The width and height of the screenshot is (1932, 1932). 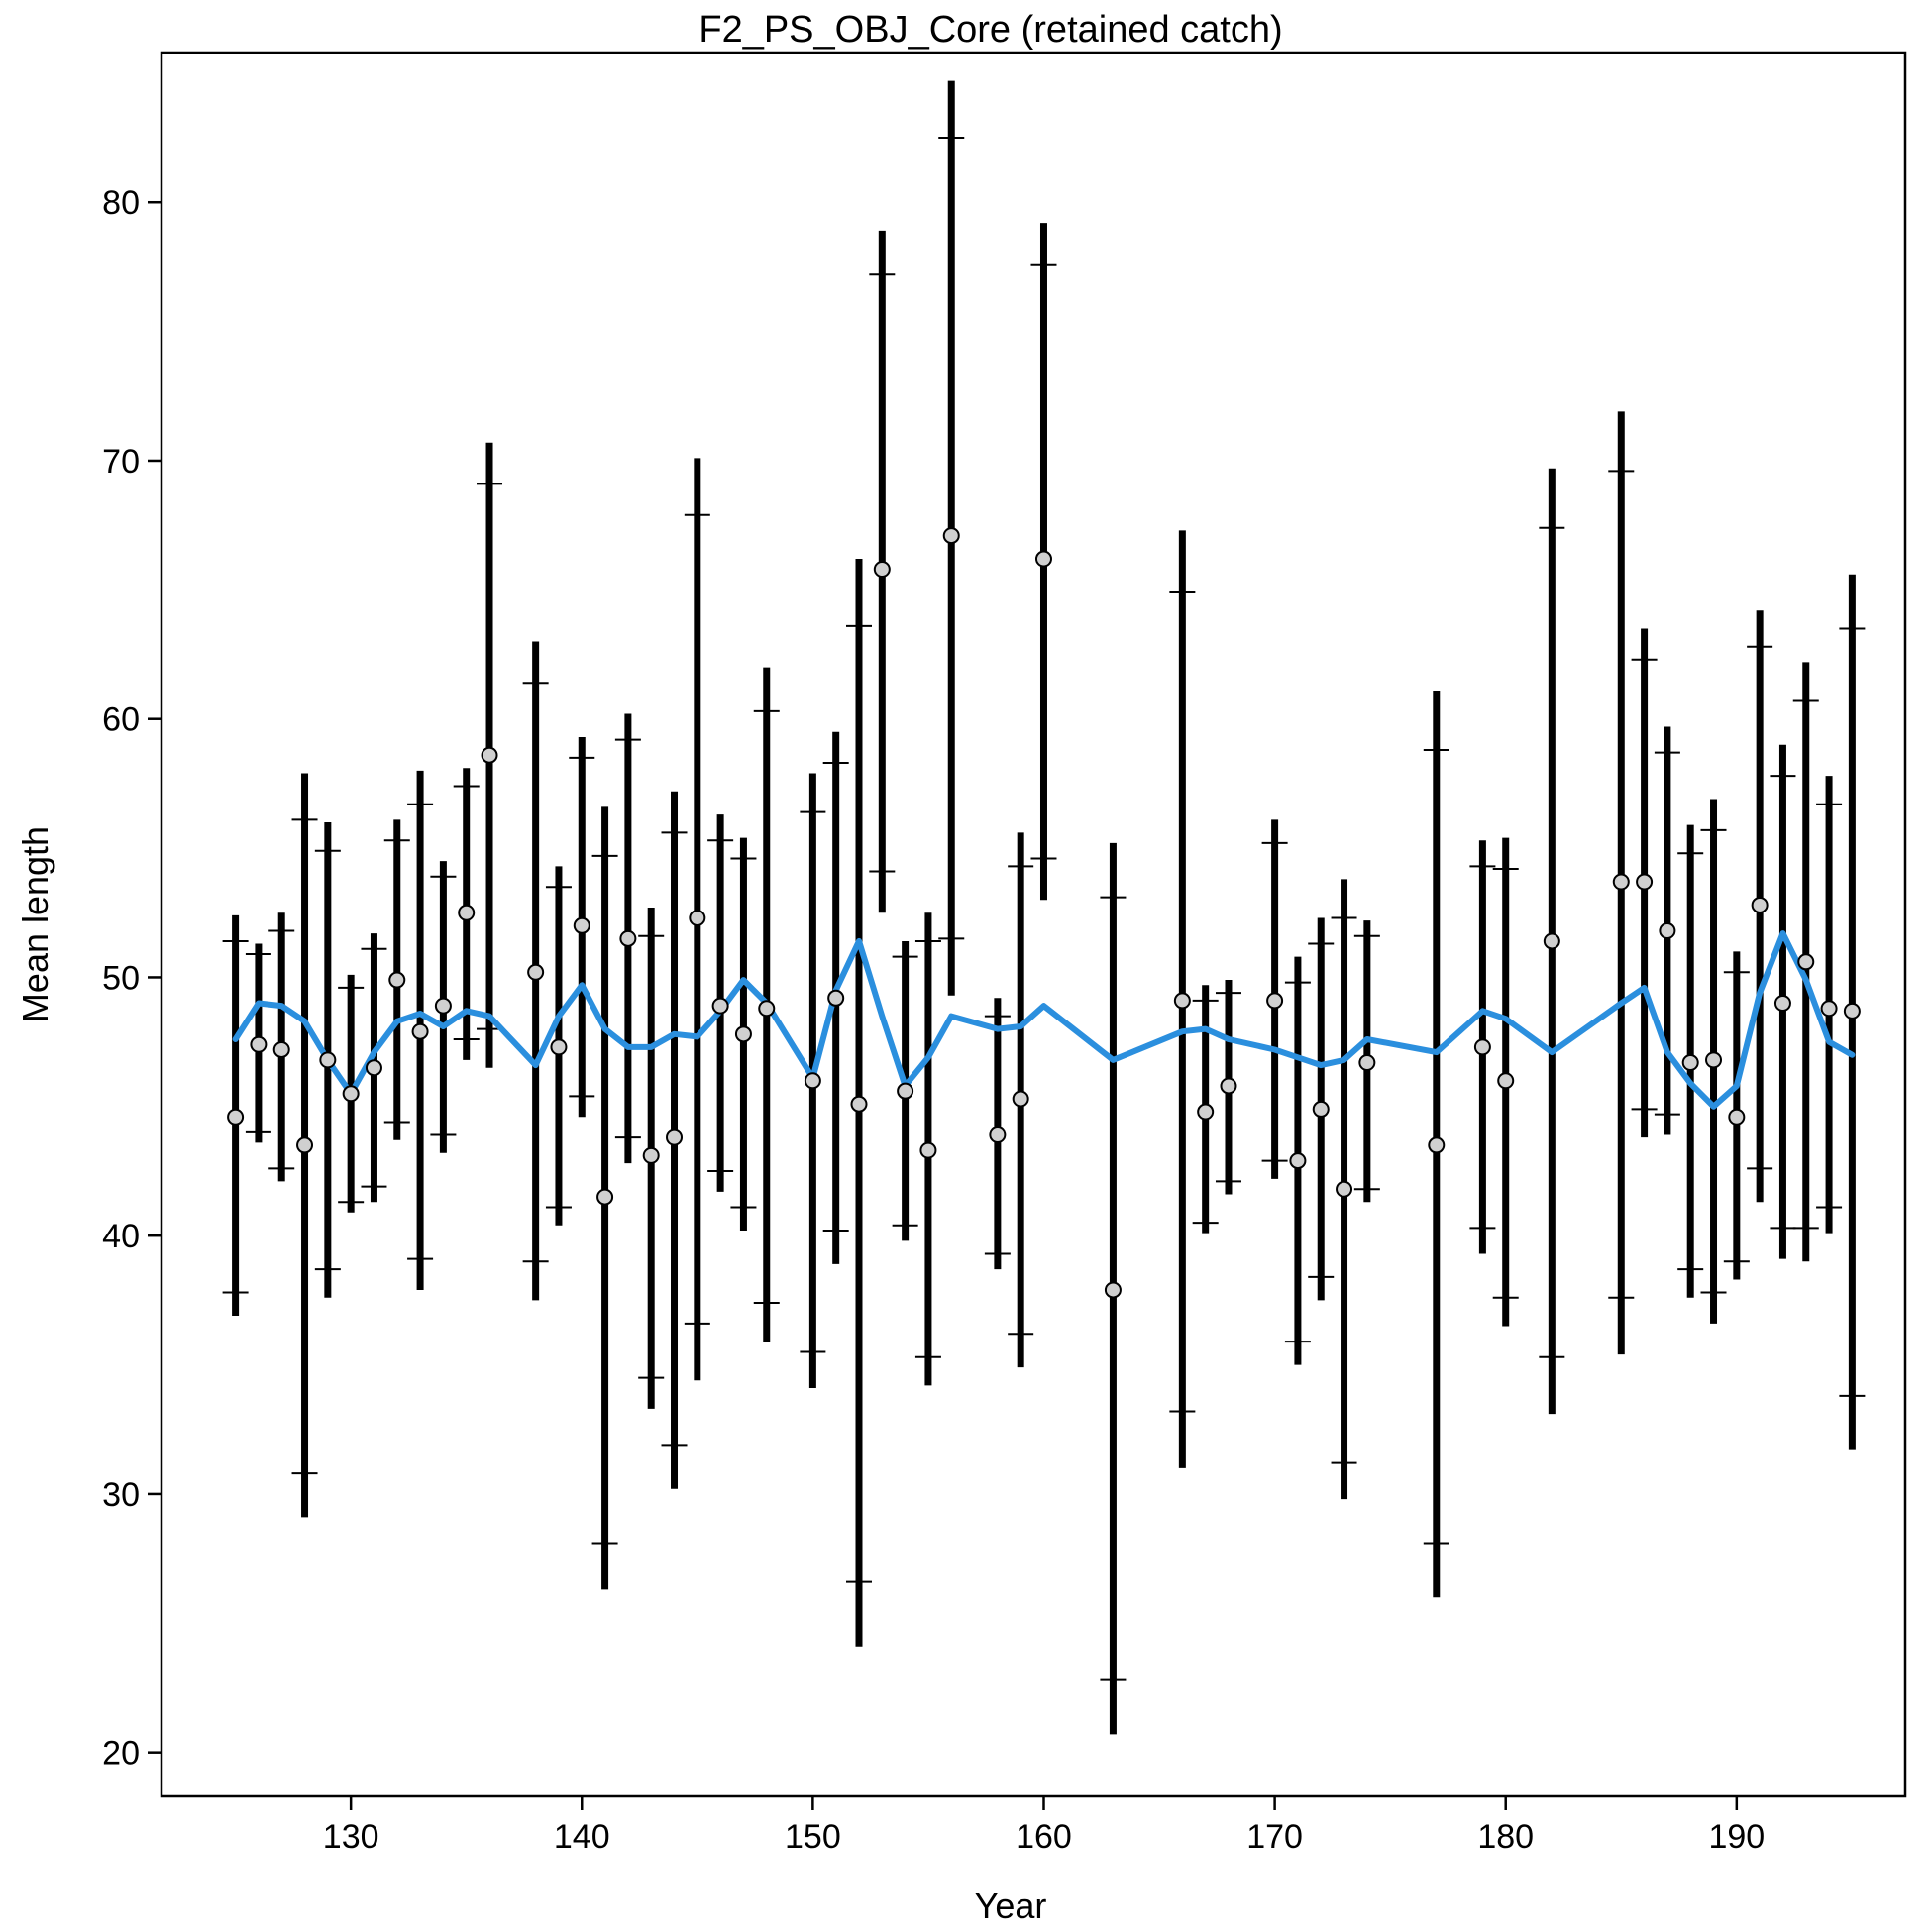 I want to click on y-axis-title: Mean length, so click(x=35, y=924).